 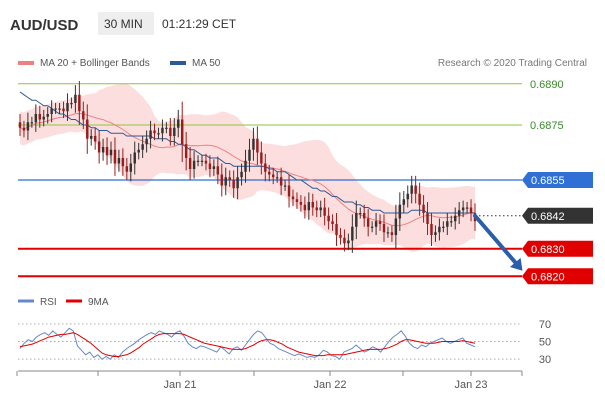 I want to click on symbol-title: AUD/USD, so click(x=44, y=25).